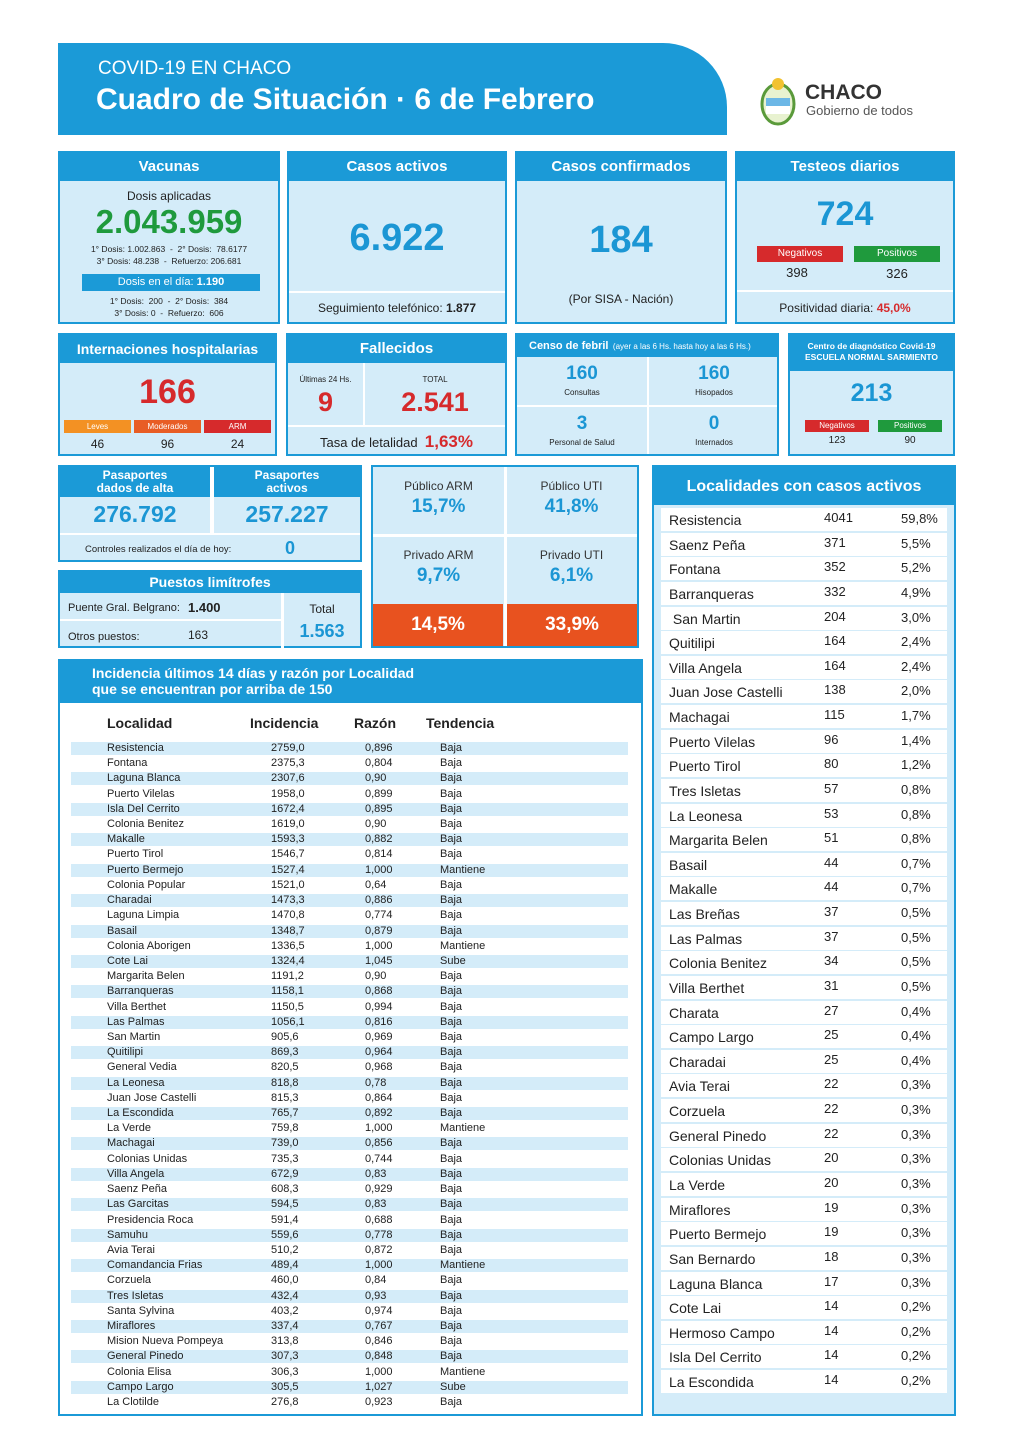 This screenshot has height=1448, width=1024. Describe the element at coordinates (285, 1386) in the screenshot. I see `table-cell: 305,5` at that location.